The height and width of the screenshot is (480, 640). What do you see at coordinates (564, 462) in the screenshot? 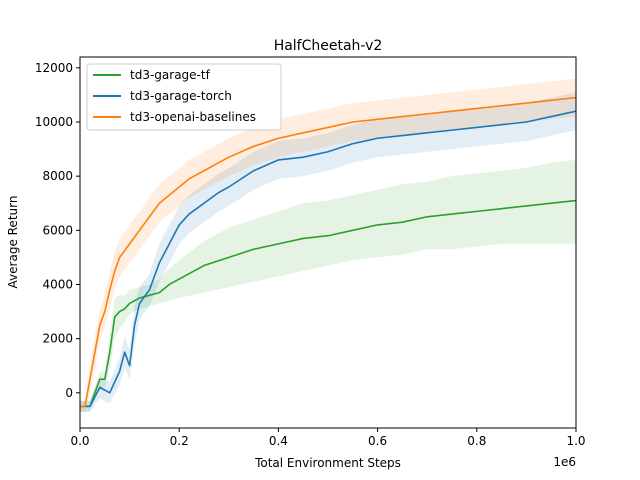
I see `x-axis-offset-label: 1e6` at bounding box center [564, 462].